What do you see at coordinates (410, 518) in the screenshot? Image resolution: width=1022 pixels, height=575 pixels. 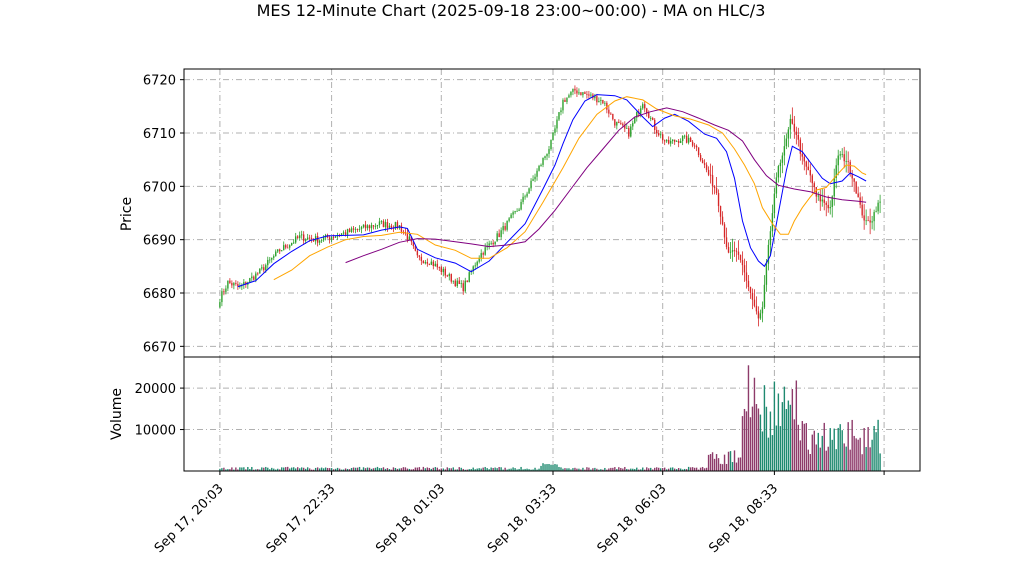 I see `x-tick-label: Sep 18, 01:03` at bounding box center [410, 518].